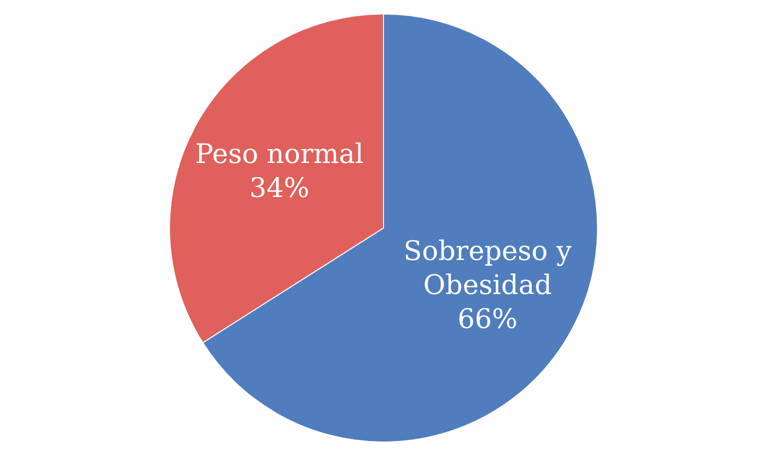  What do you see at coordinates (488, 319) in the screenshot?
I see `data-label: 66%` at bounding box center [488, 319].